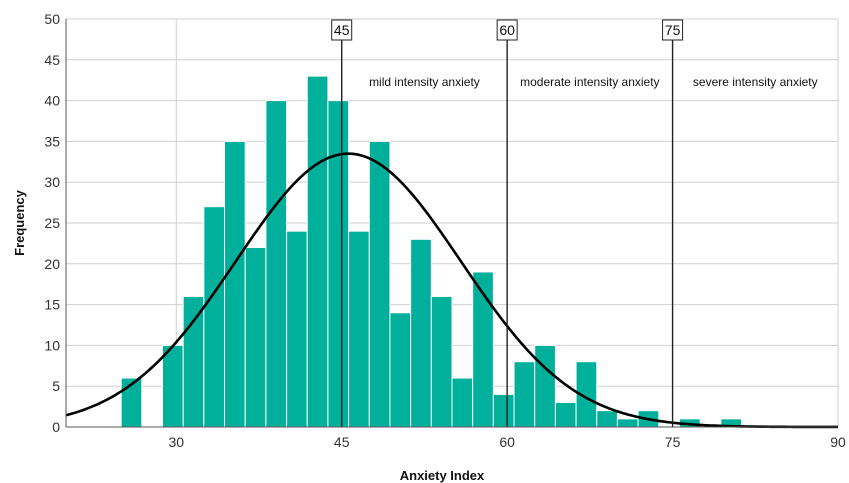 This screenshot has width=849, height=483. I want to click on zone-label-1: moderate intensity anxiety, so click(589, 82).